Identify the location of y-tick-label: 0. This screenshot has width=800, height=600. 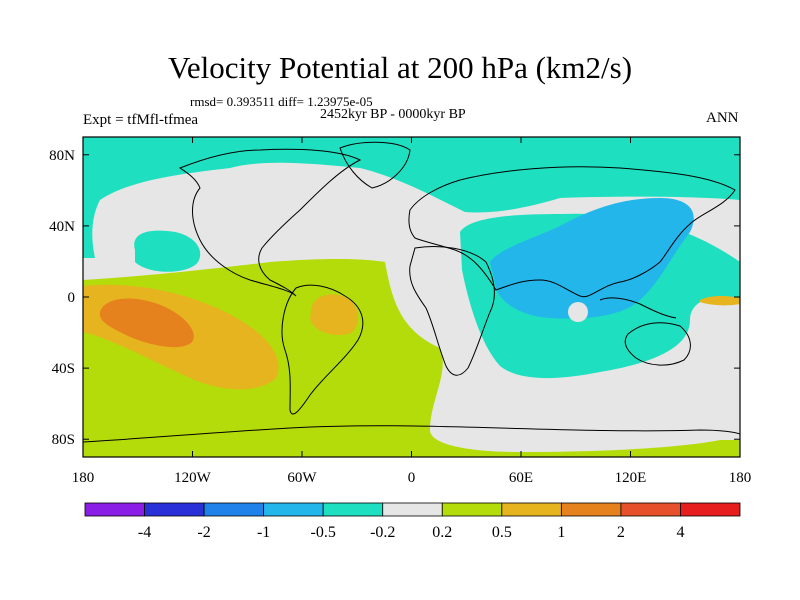
(72, 298).